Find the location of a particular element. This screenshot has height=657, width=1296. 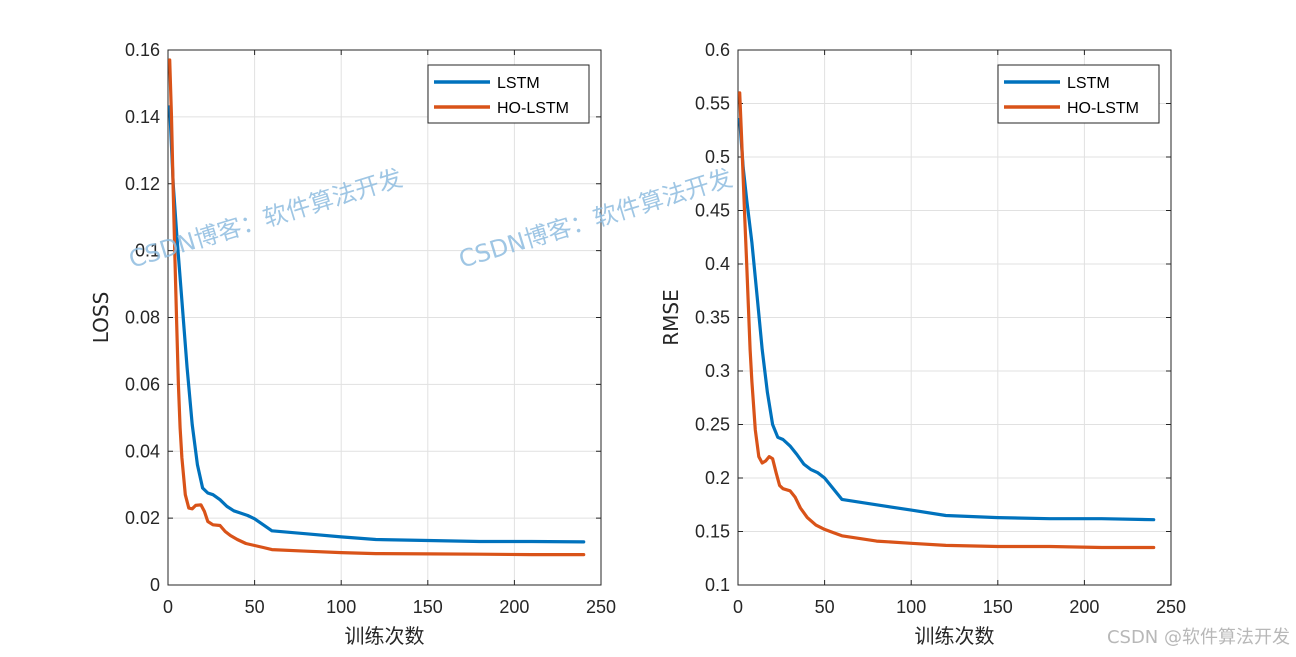

y-tick-label: 0.06 is located at coordinates (142, 384).